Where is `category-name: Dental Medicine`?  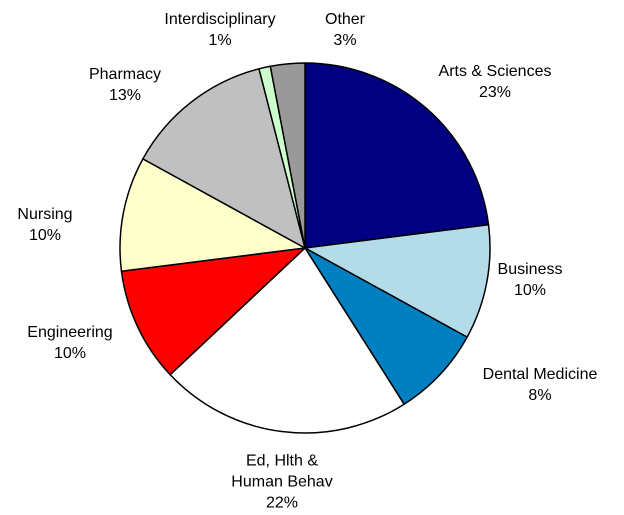 category-name: Dental Medicine is located at coordinates (540, 374).